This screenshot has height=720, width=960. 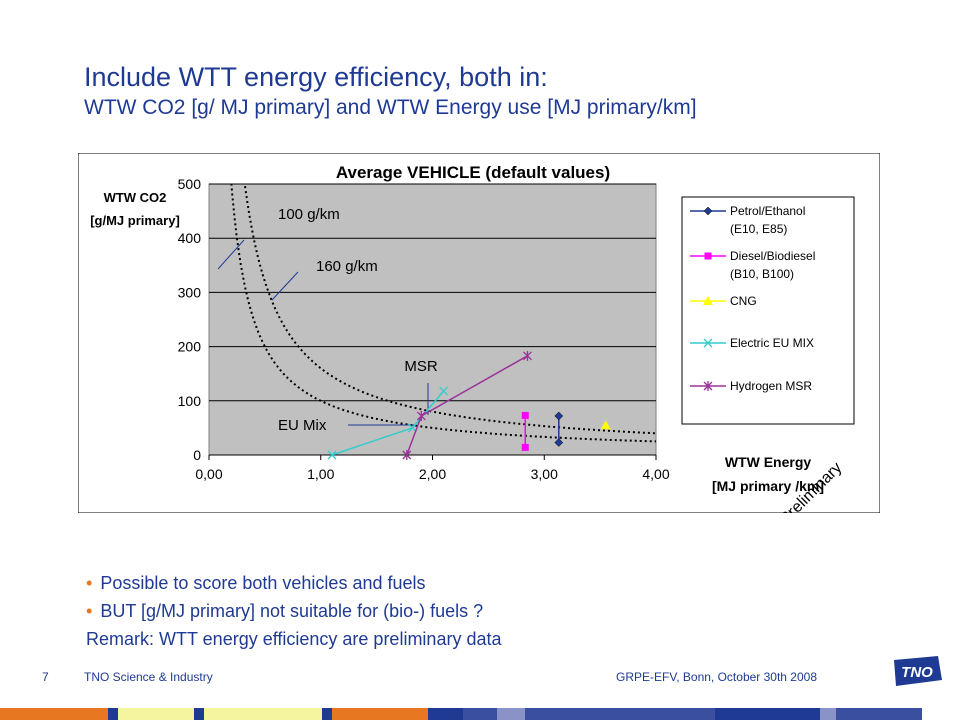 I want to click on chart-title: Average VEHICLE (default values), so click(x=473, y=172).